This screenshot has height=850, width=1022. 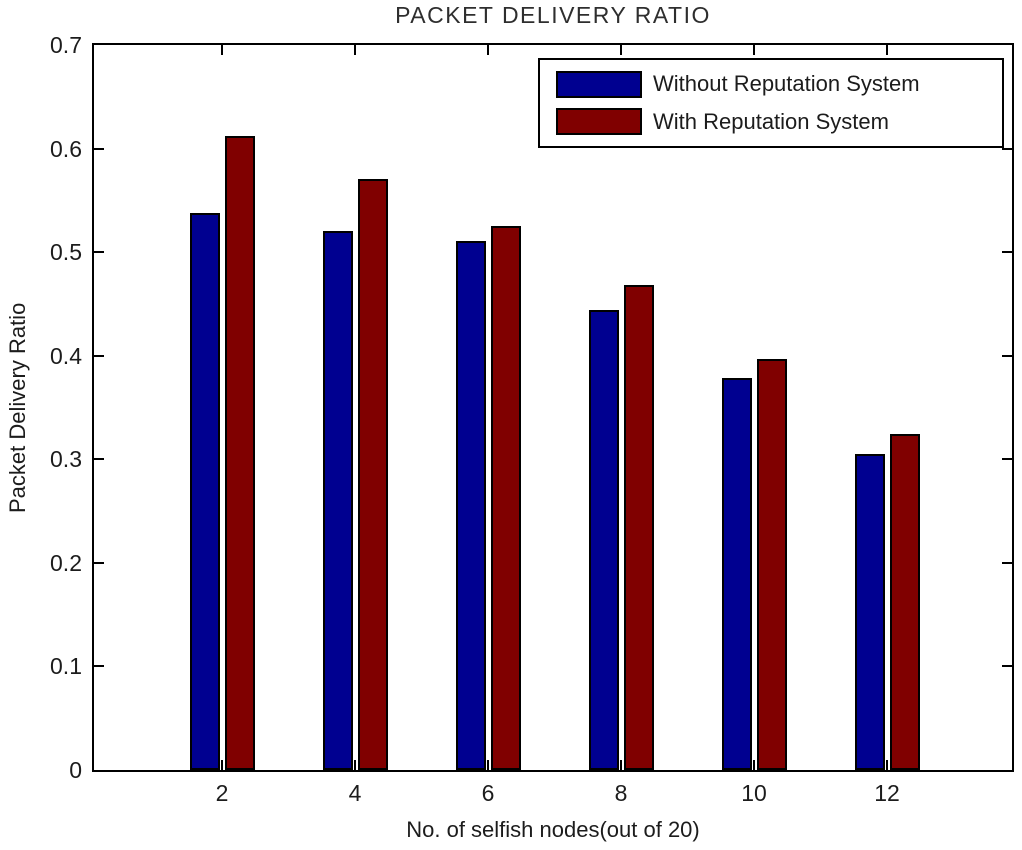 I want to click on legend-entry-with-reputation: With Reputation System, so click(x=779, y=122).